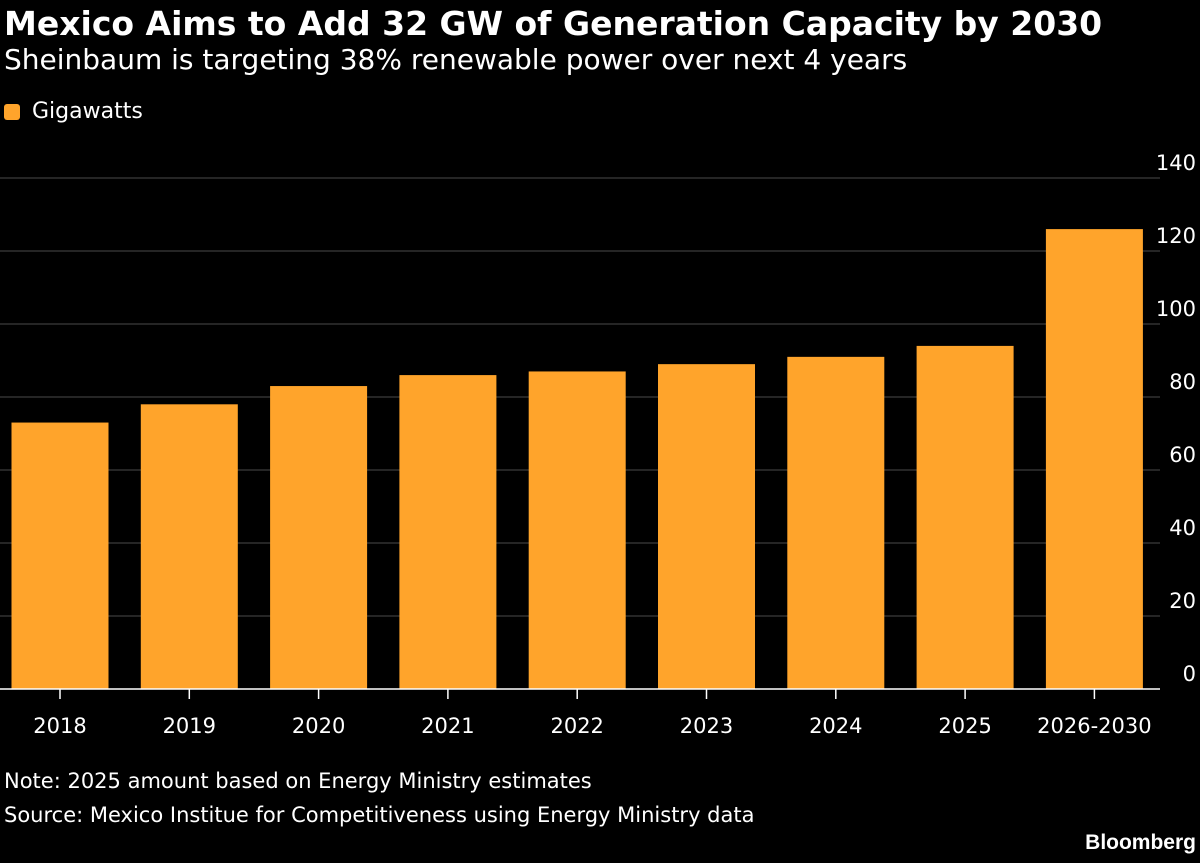  I want to click on y-tick-label: 80, so click(1182, 382).